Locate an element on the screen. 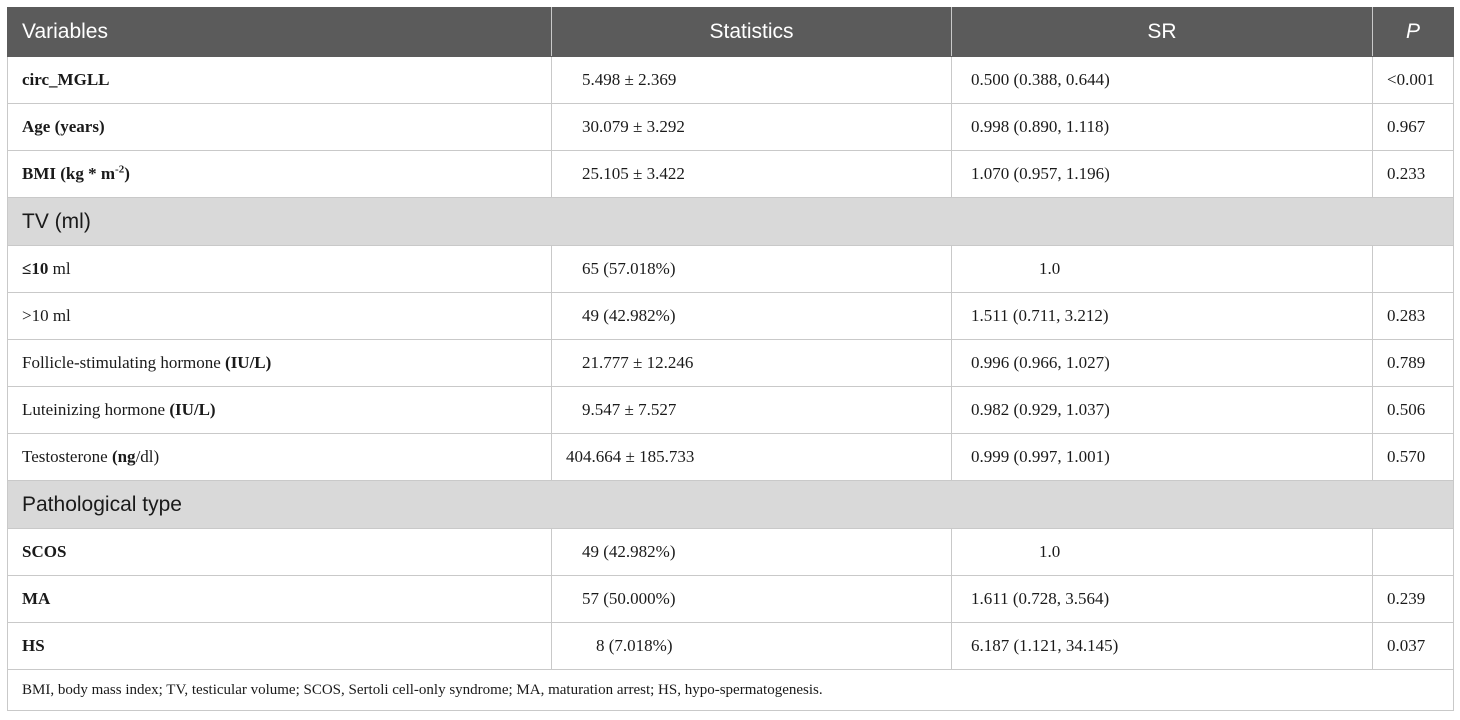 This screenshot has height=720, width=1460. cell-sr: 1.611 (0.728, 3.564) is located at coordinates (1162, 599).